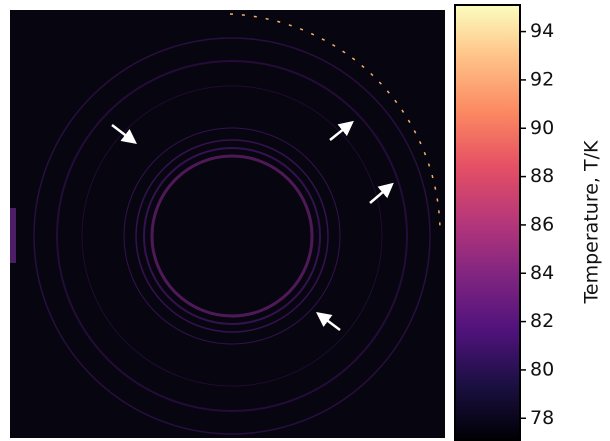 The width and height of the screenshot is (610, 441). Describe the element at coordinates (542, 273) in the screenshot. I see `colorbar-tick-label: 84` at that location.